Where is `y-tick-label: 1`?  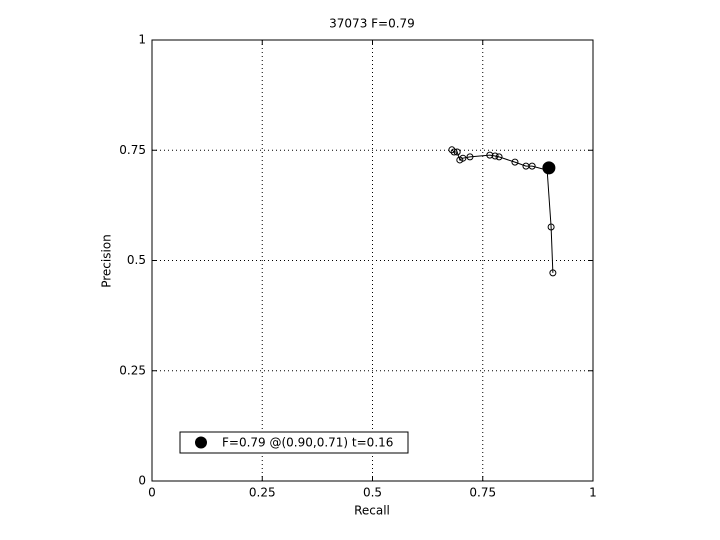
y-tick-label: 1 is located at coordinates (142, 40).